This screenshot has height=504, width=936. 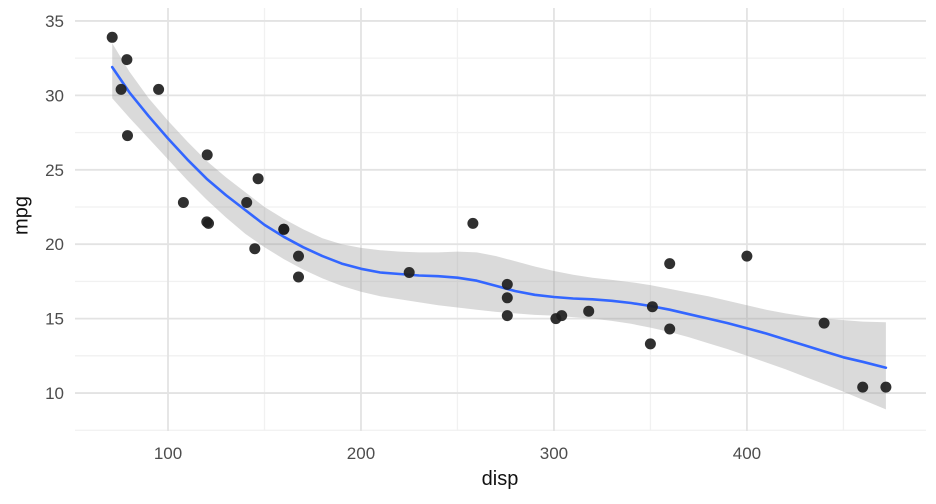 What do you see at coordinates (54, 170) in the screenshot?
I see `y-tick-label: 25` at bounding box center [54, 170].